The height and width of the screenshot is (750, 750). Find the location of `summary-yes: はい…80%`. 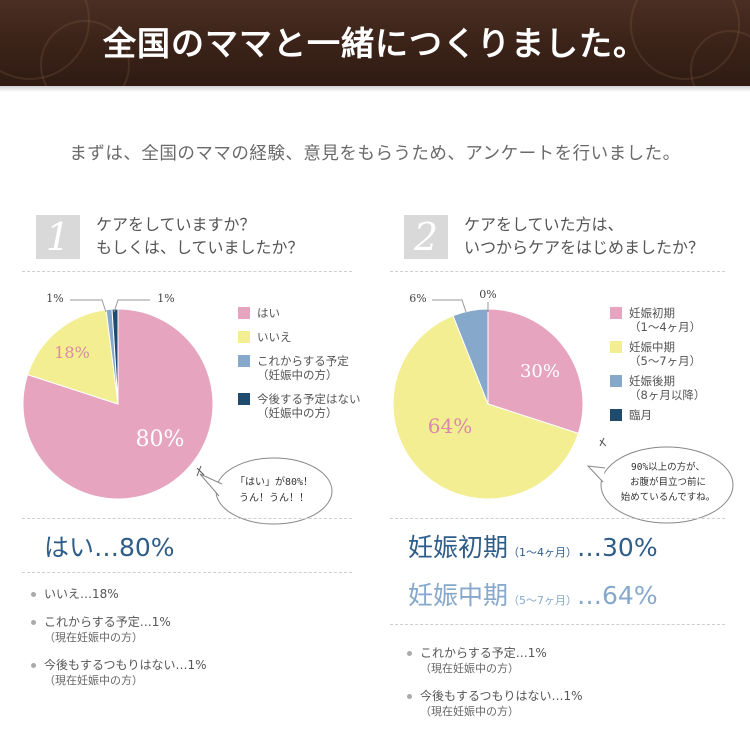

summary-yes: はい…80% is located at coordinates (109, 546).